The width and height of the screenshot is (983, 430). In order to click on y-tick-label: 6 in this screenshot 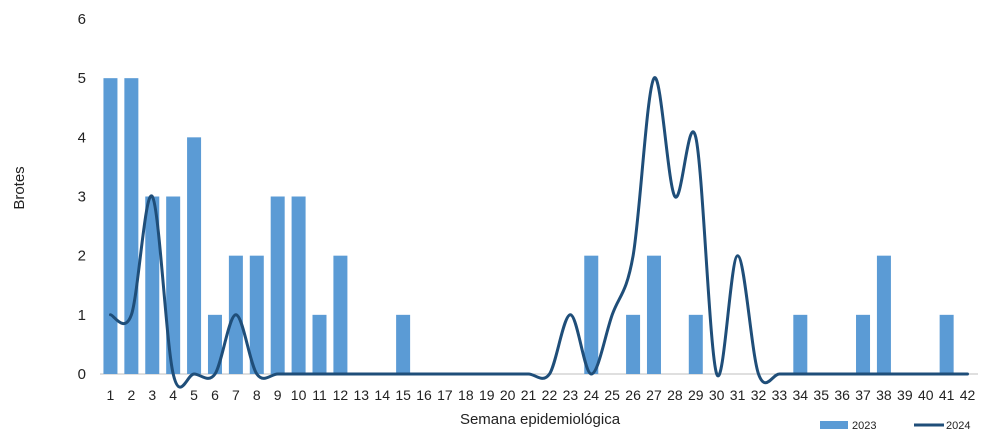, I will do `click(82, 19)`.